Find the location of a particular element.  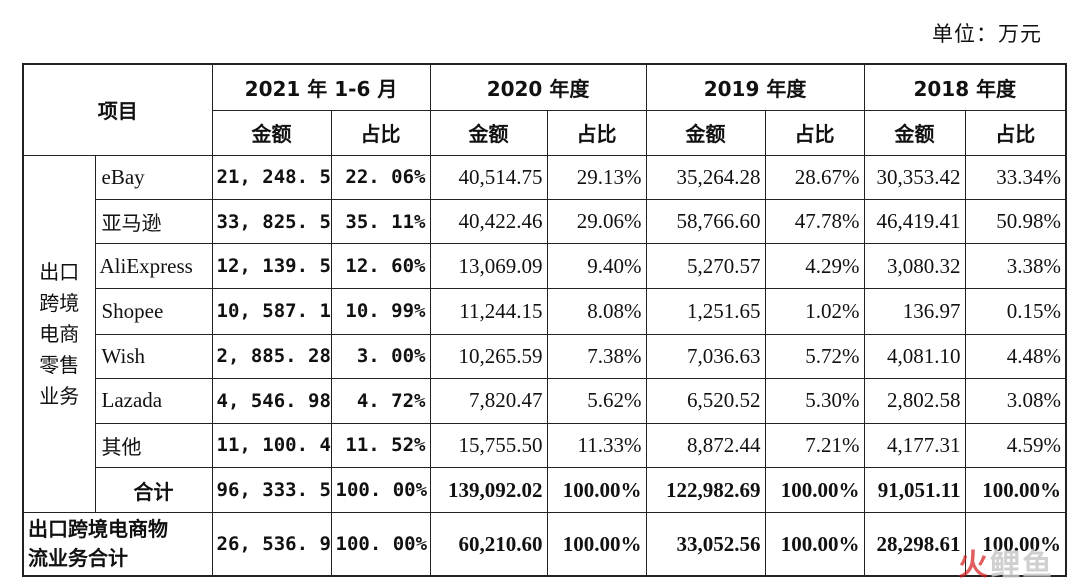

logistics-label-line: 出口跨境电商物 is located at coordinates (98, 529).